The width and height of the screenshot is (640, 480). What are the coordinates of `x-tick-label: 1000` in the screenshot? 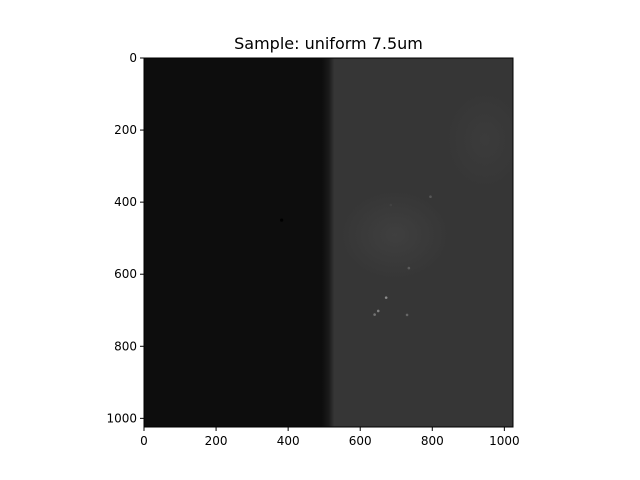 It's located at (504, 441).